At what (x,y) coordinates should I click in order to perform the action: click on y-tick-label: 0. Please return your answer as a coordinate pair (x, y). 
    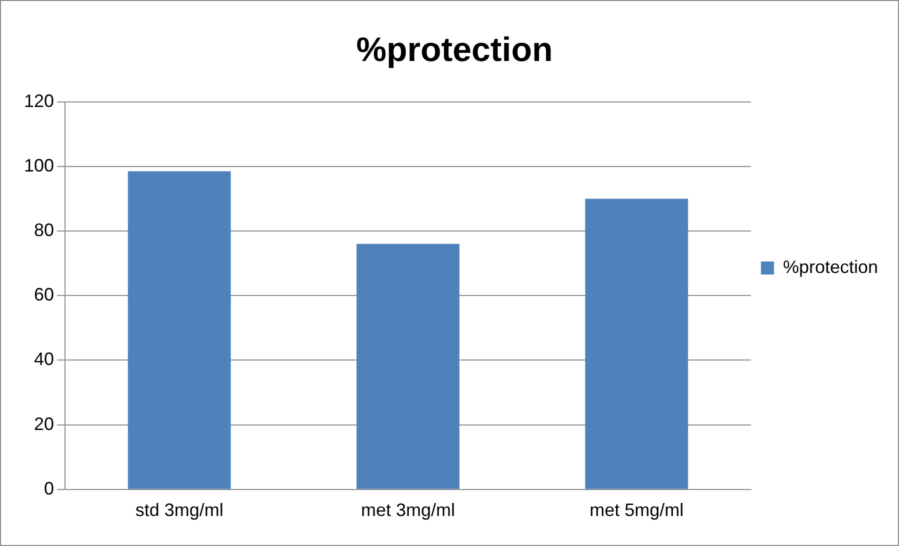
    Looking at the image, I should click on (49, 488).